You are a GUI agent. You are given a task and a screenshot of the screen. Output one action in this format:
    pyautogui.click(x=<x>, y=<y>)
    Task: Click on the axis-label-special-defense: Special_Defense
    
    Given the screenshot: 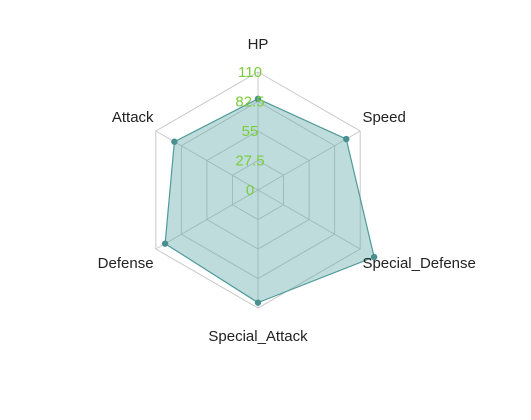 What is the action you would take?
    pyautogui.click(x=418, y=263)
    